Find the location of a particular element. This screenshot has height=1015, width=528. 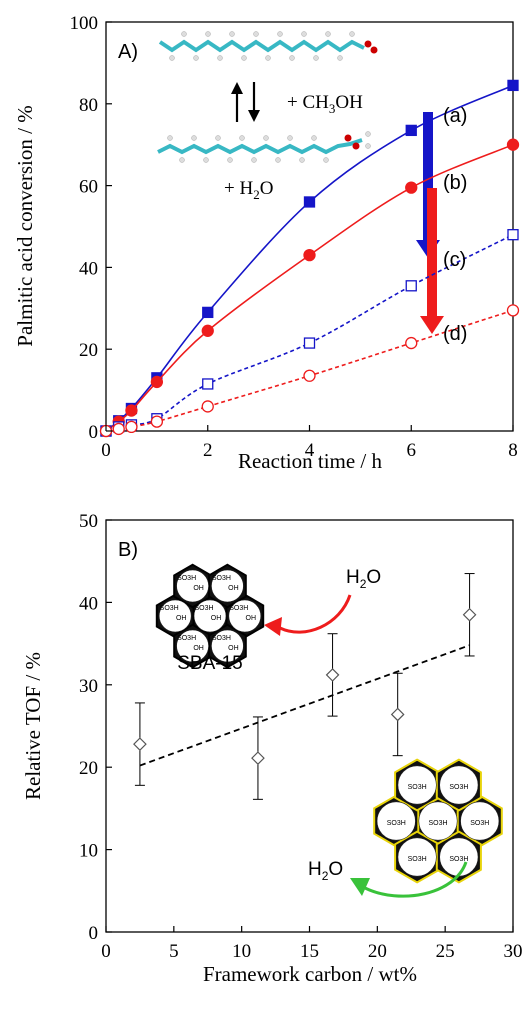

panel-a-x-axis-label: Reaction time / h is located at coordinates (310, 461).